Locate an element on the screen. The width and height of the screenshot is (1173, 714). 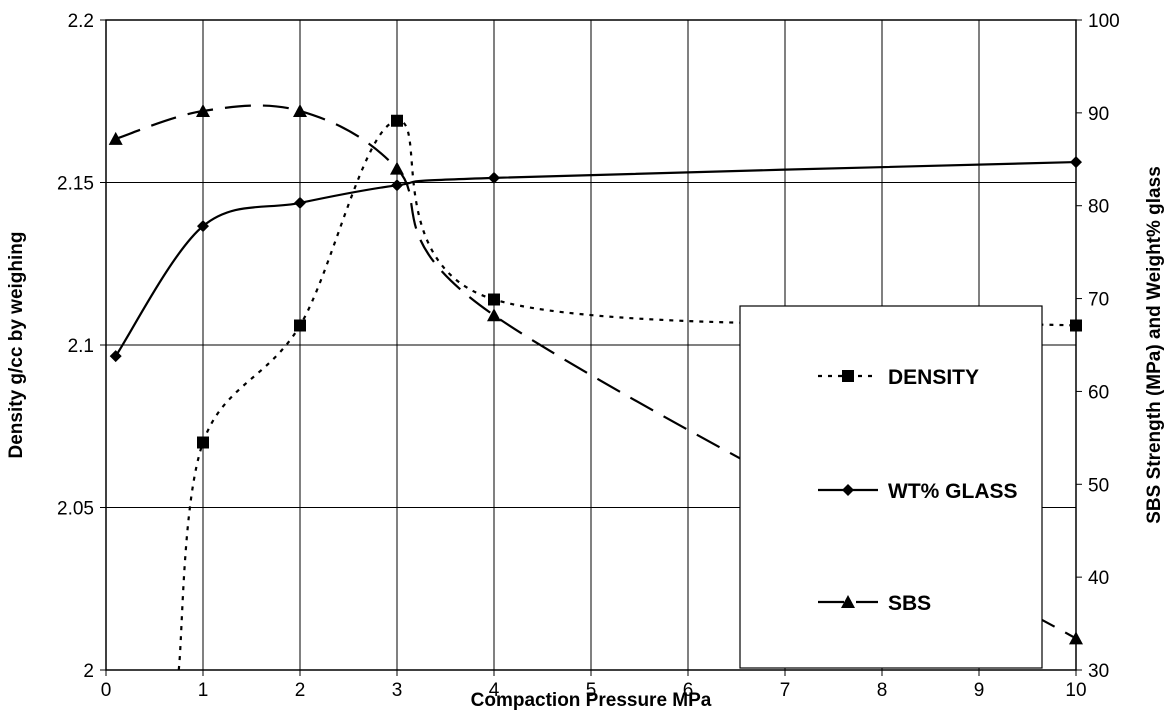
y2-tick-label-2: 50 is located at coordinates (1098, 485).